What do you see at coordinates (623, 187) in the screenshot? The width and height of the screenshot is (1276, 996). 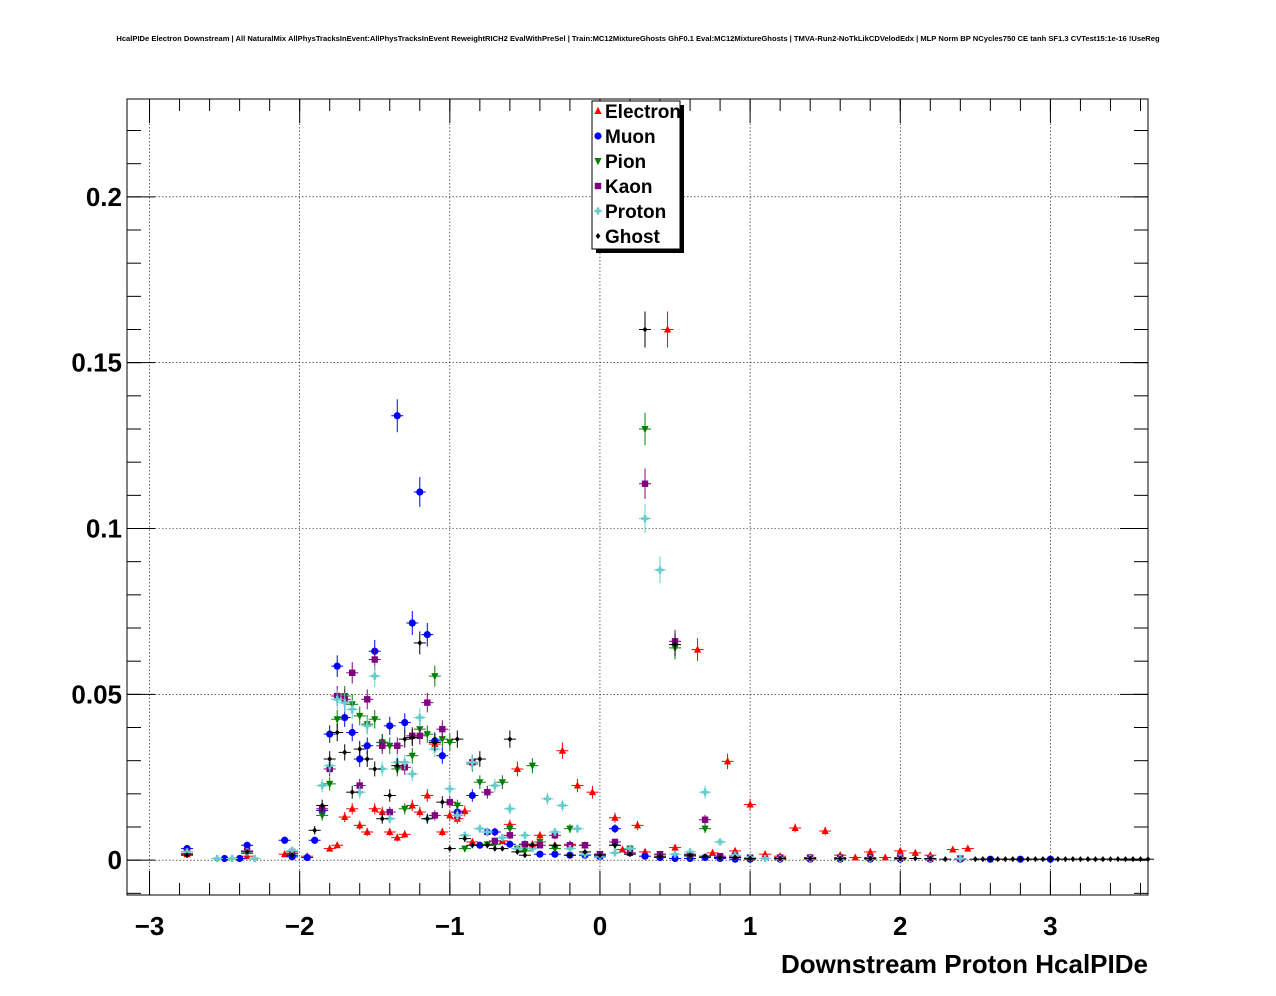 I see `legend-entry-kaon: Kaon` at bounding box center [623, 187].